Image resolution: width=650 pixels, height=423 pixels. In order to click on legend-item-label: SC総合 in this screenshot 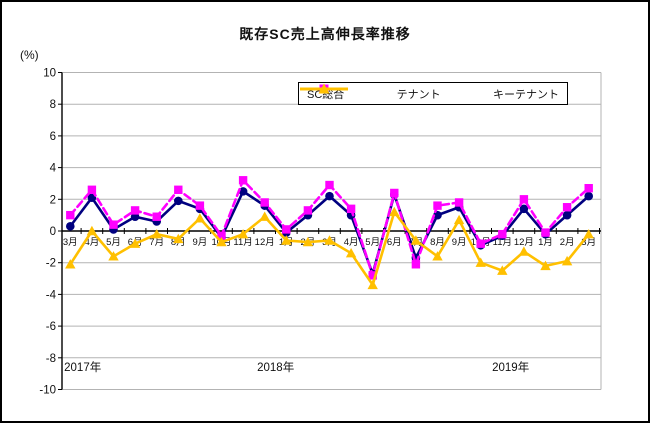, I will do `click(326, 94)`.